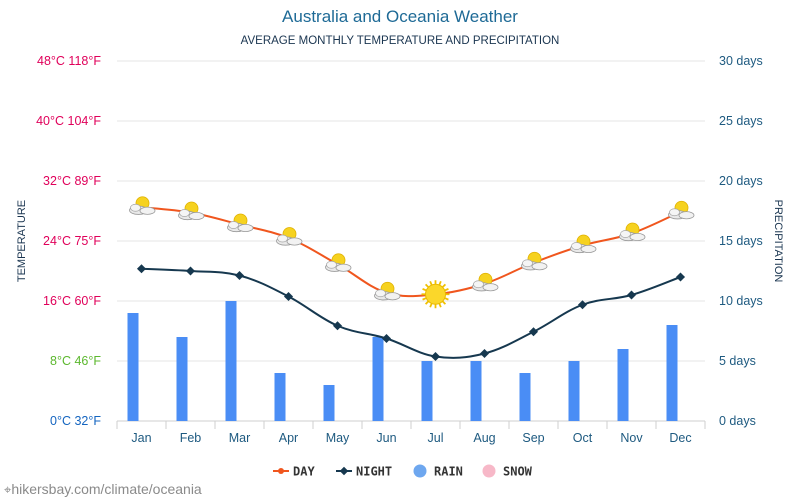 The image size is (800, 500). I want to click on legend-item-snow: SNOW, so click(507, 471).